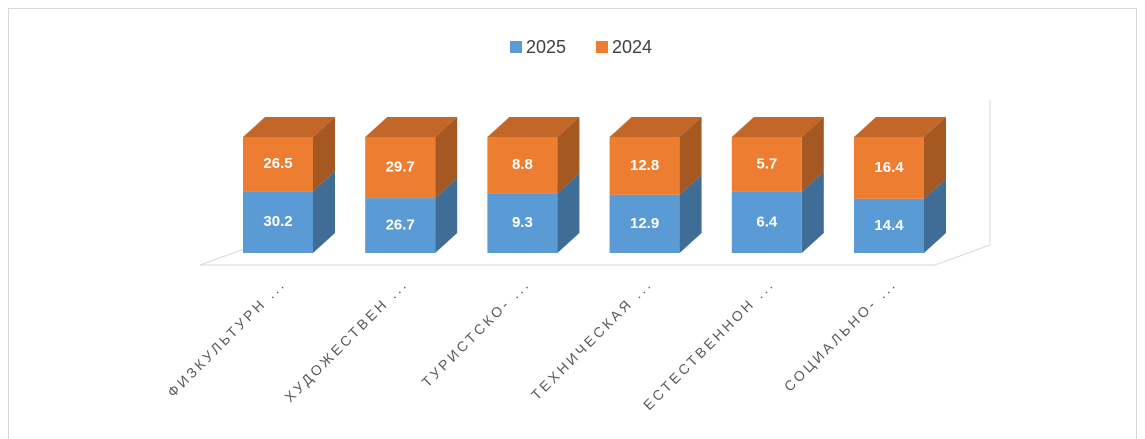 The image size is (1145, 439). I want to click on value-label: 14.4, so click(889, 225).